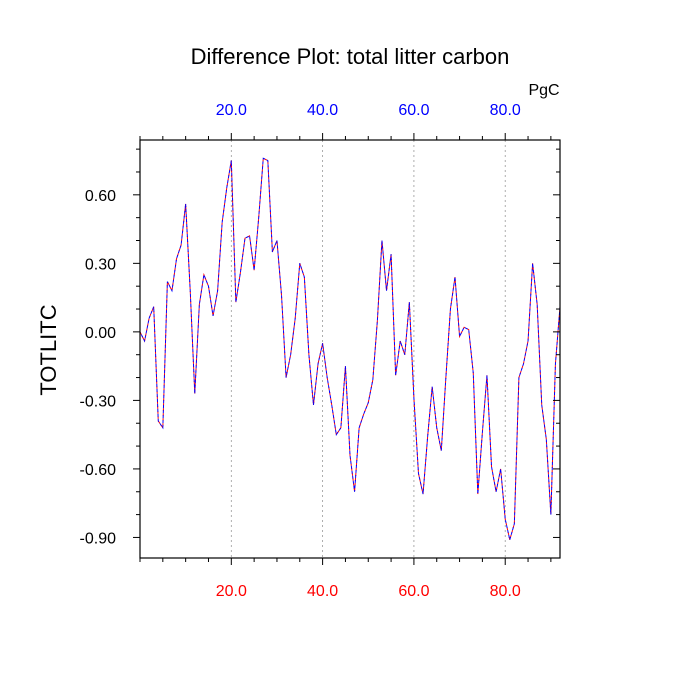 This screenshot has width=700, height=700. Describe the element at coordinates (413, 591) in the screenshot. I see `x-tick-label-bottom-2: 60.0` at that location.